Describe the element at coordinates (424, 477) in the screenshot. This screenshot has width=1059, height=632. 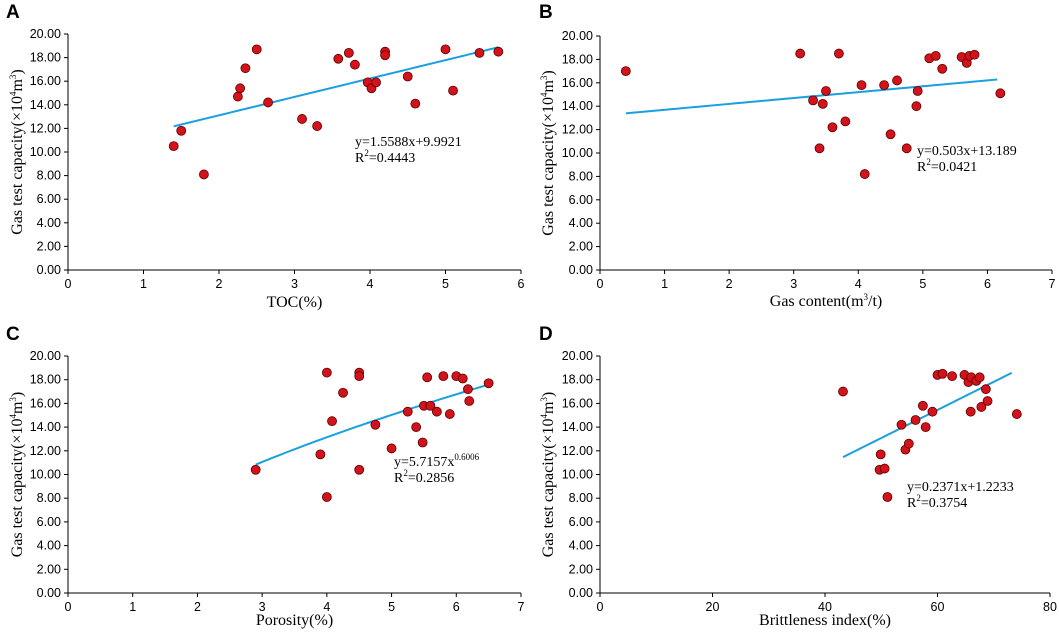
I see `r-squared: R2=0.2856` at that location.